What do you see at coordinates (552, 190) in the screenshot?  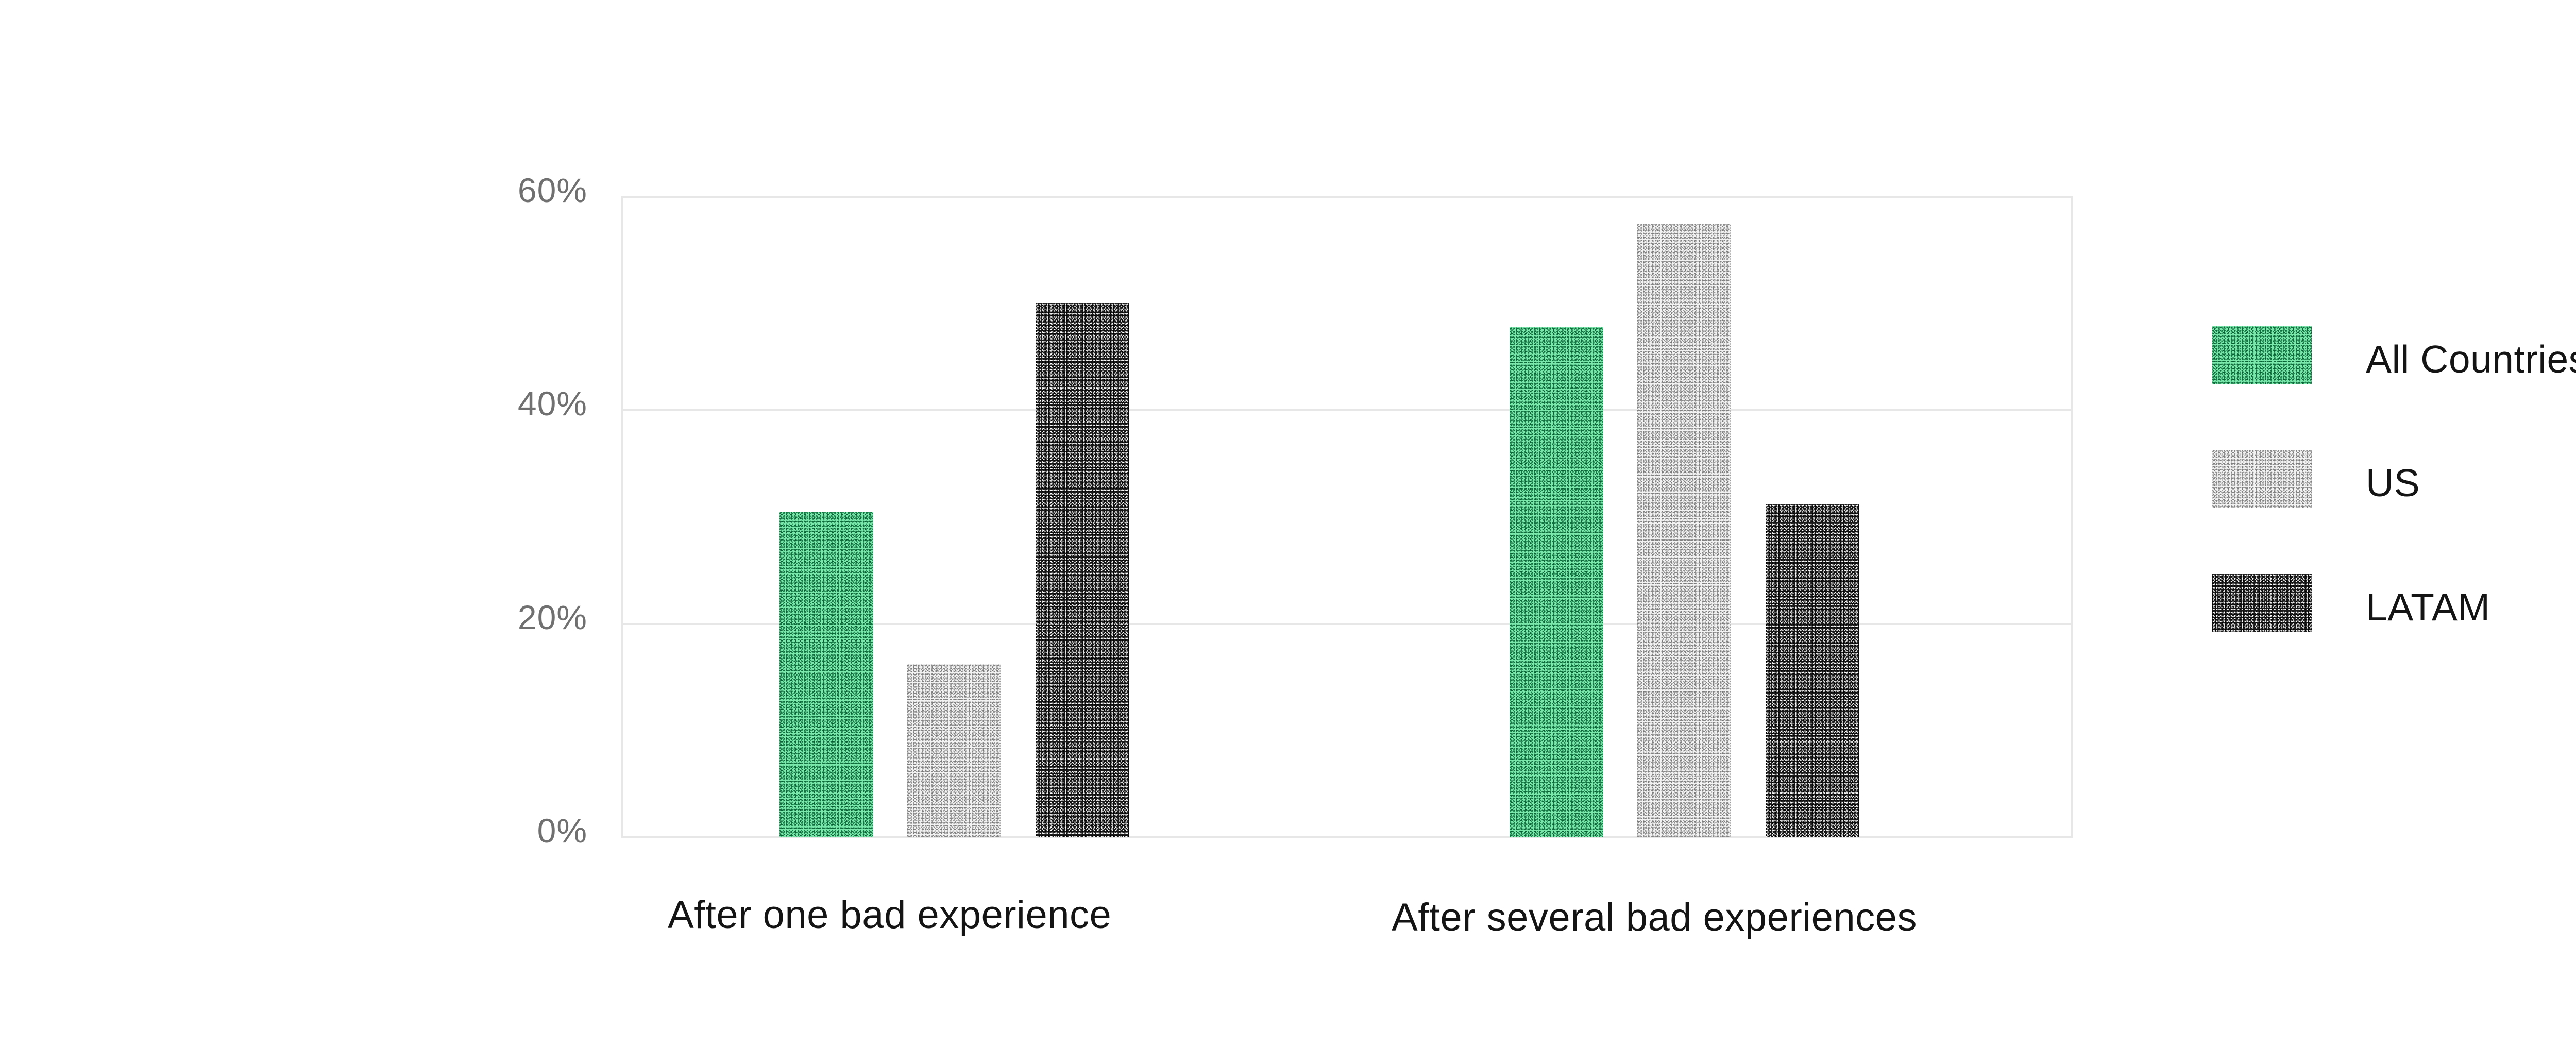 I see `y-tick-label-60: 60%` at bounding box center [552, 190].